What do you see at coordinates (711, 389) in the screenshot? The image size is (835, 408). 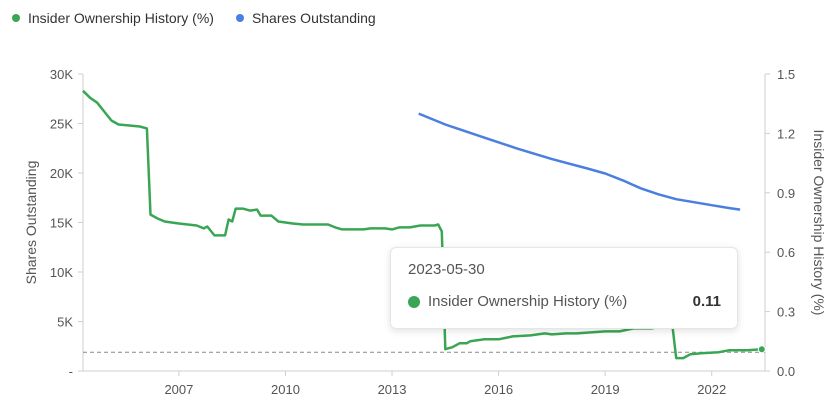 I see `x-axis-tick-label: 2022` at bounding box center [711, 389].